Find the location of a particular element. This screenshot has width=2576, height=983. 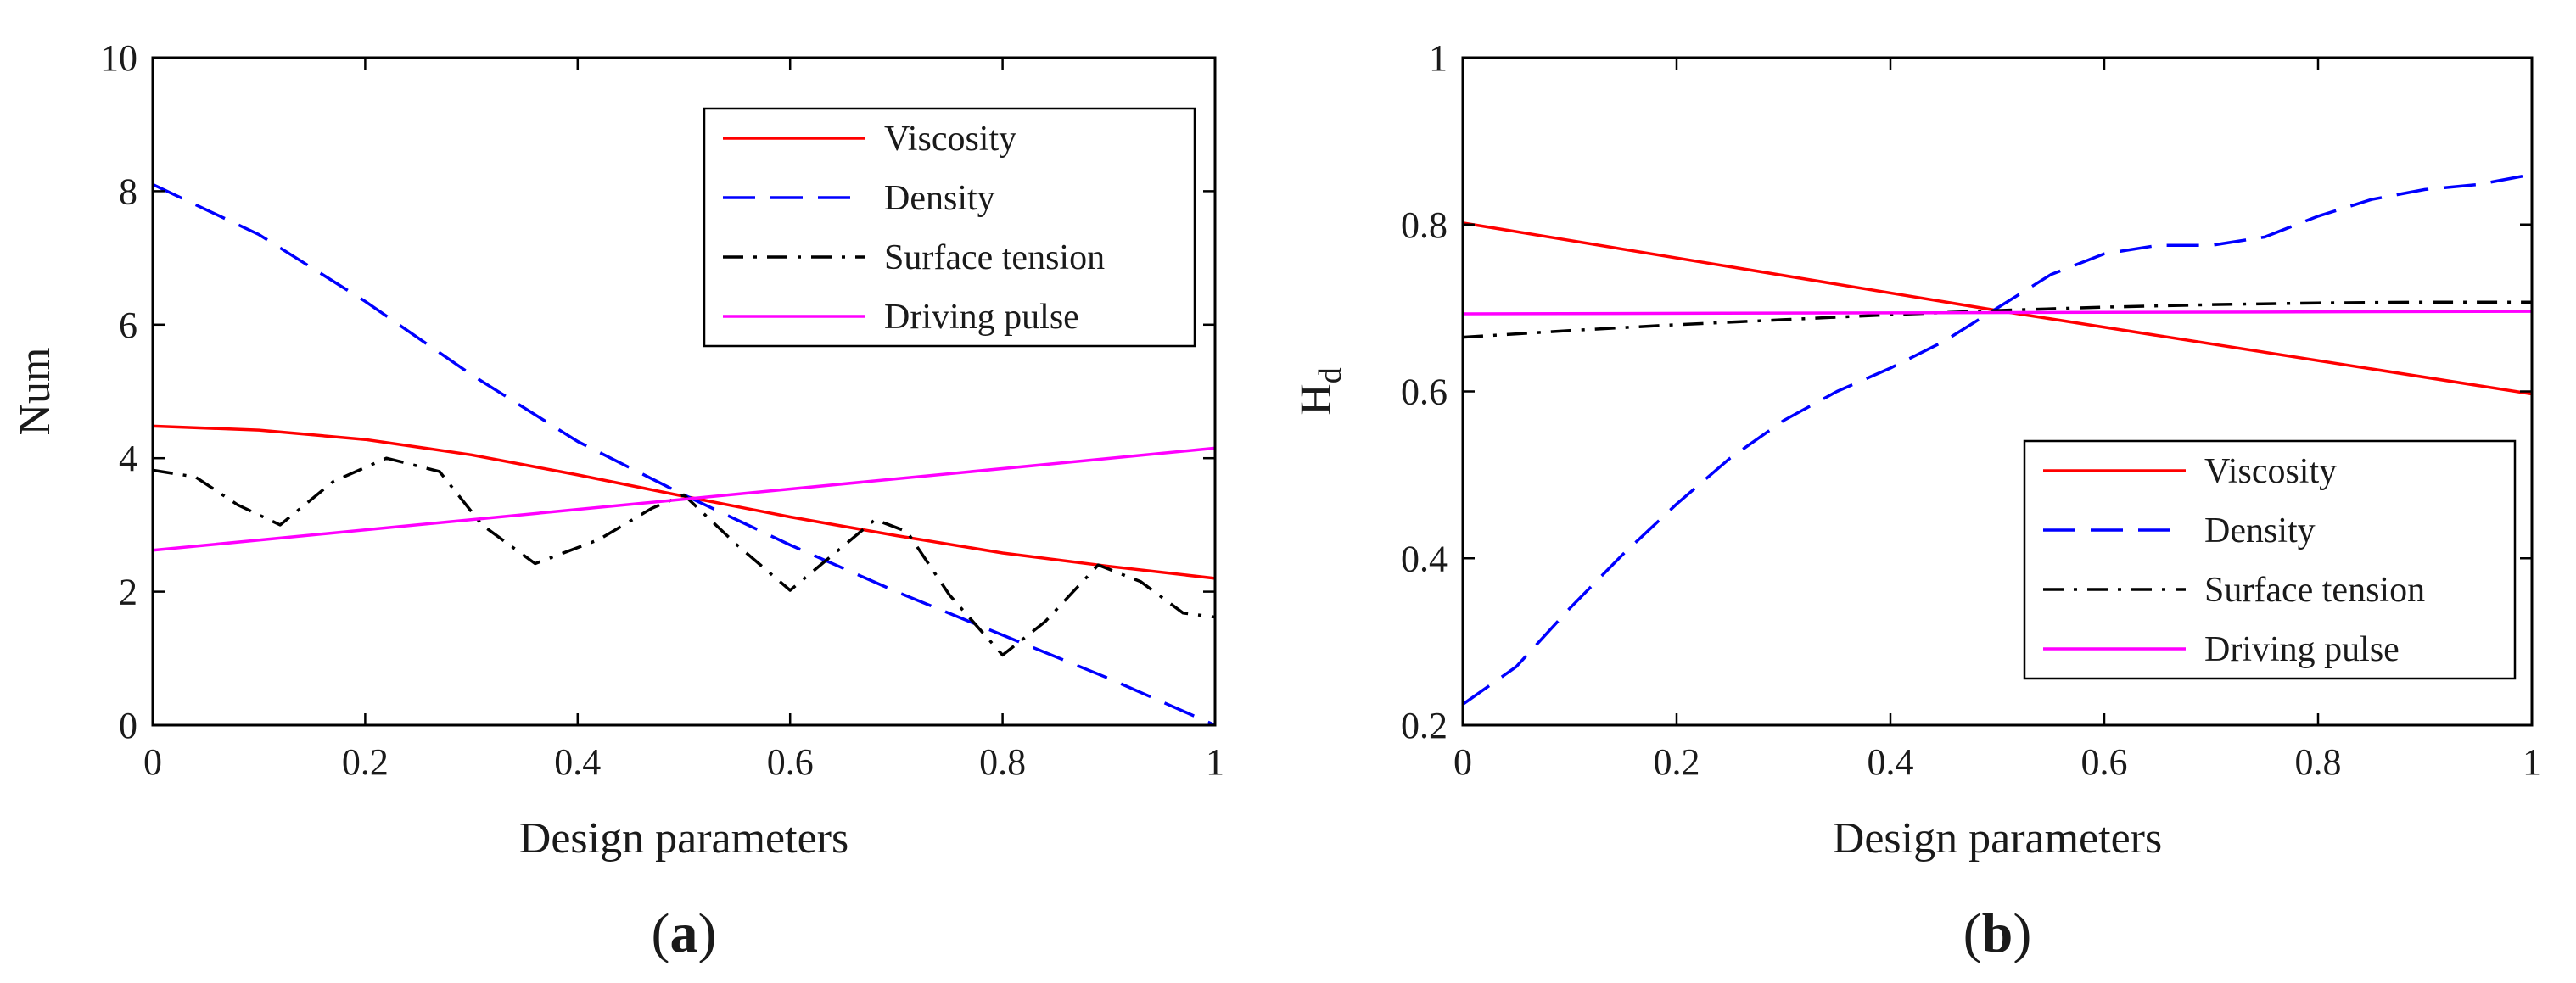

y-tick-label: 1 is located at coordinates (1438, 58).